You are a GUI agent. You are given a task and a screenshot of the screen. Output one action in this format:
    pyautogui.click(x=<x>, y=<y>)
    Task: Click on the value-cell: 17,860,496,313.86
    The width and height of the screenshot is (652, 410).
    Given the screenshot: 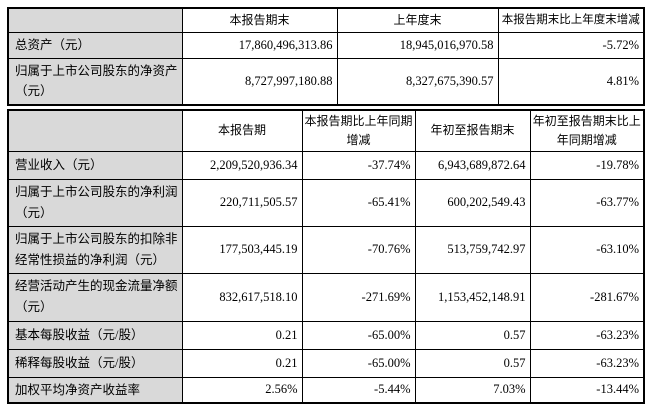 What is the action you would take?
    pyautogui.click(x=259, y=45)
    